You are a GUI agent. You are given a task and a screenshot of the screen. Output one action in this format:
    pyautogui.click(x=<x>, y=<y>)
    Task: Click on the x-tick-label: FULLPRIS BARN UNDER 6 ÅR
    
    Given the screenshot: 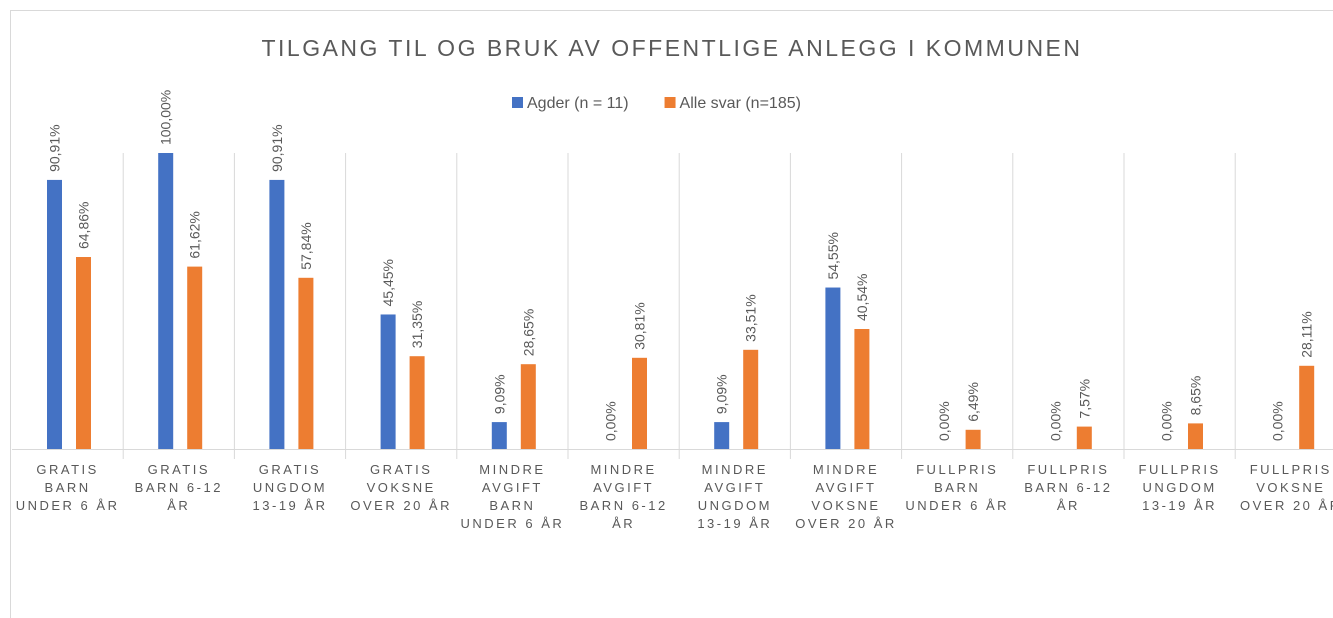 What is the action you would take?
    pyautogui.click(x=957, y=487)
    